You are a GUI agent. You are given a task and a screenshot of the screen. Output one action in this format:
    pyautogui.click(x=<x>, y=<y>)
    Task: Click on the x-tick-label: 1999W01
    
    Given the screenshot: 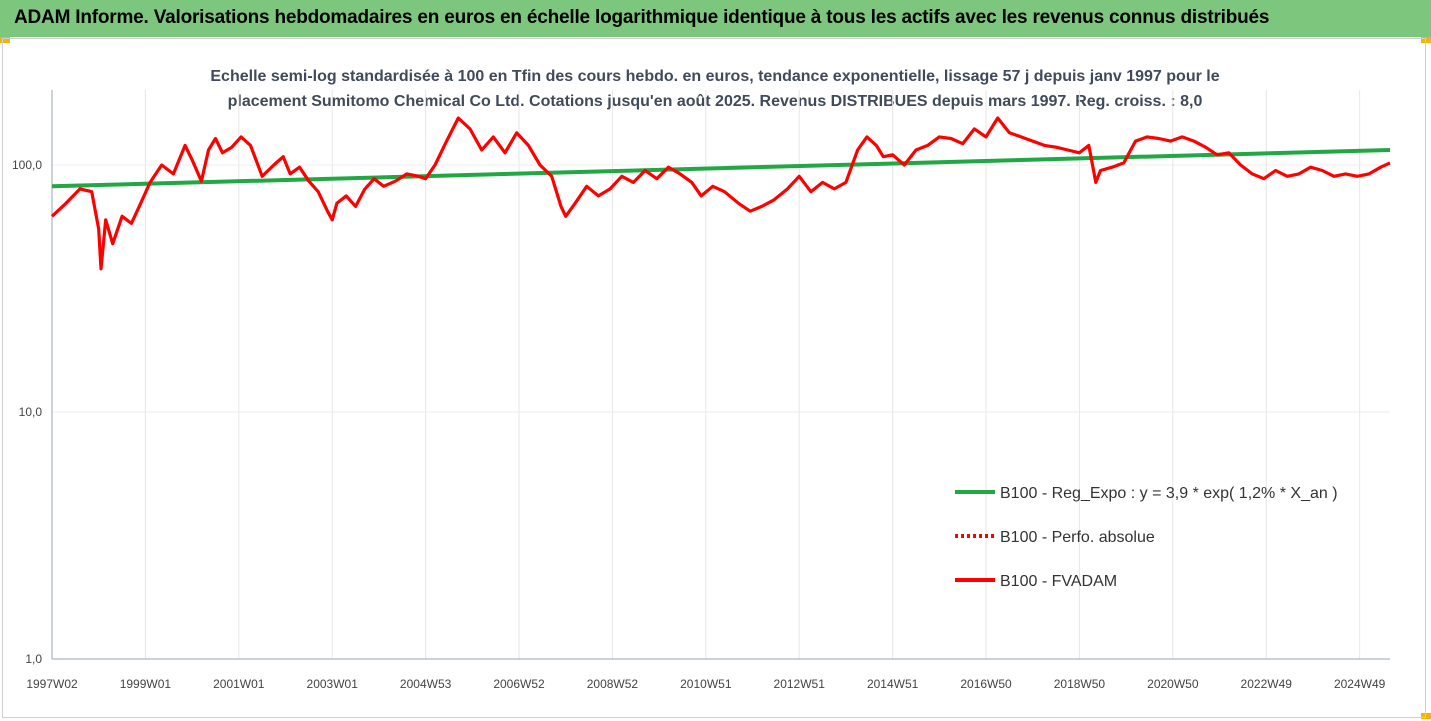 What is the action you would take?
    pyautogui.click(x=146, y=684)
    